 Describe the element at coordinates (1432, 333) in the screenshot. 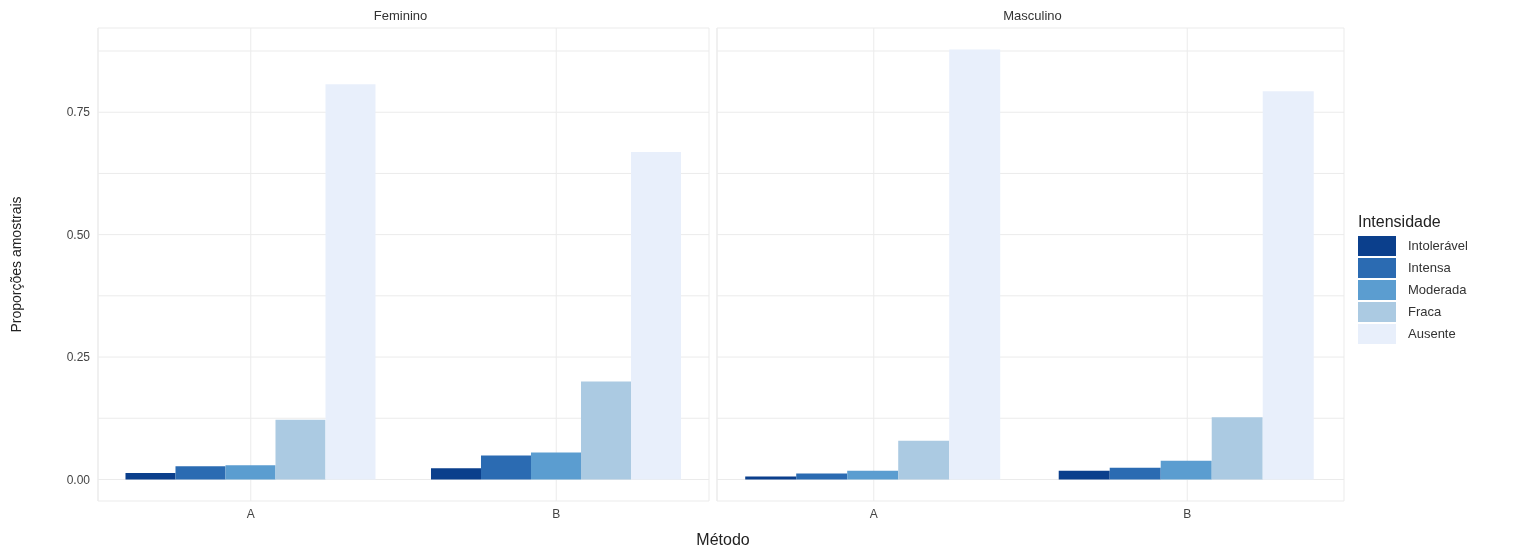

I see `legend-label: Ausente` at that location.